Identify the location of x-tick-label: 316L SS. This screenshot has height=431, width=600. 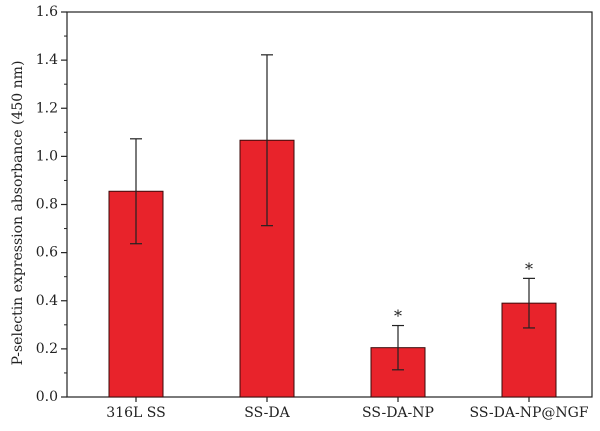
(135, 413).